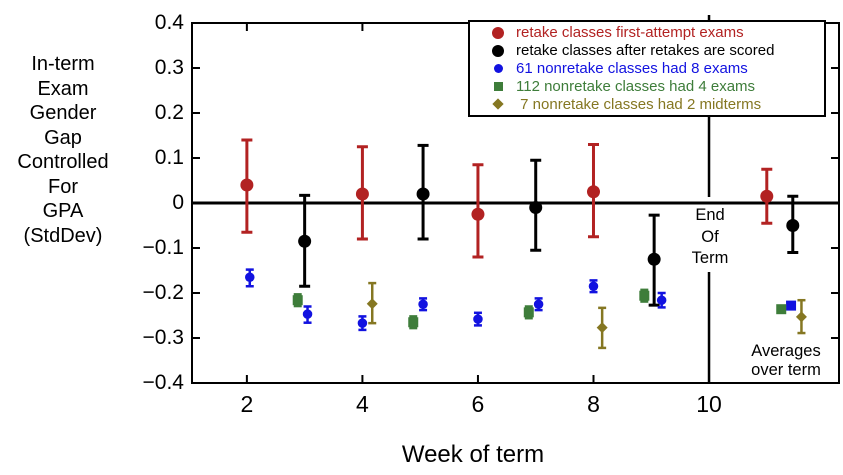  I want to click on x-tick-label: 10, so click(709, 404).